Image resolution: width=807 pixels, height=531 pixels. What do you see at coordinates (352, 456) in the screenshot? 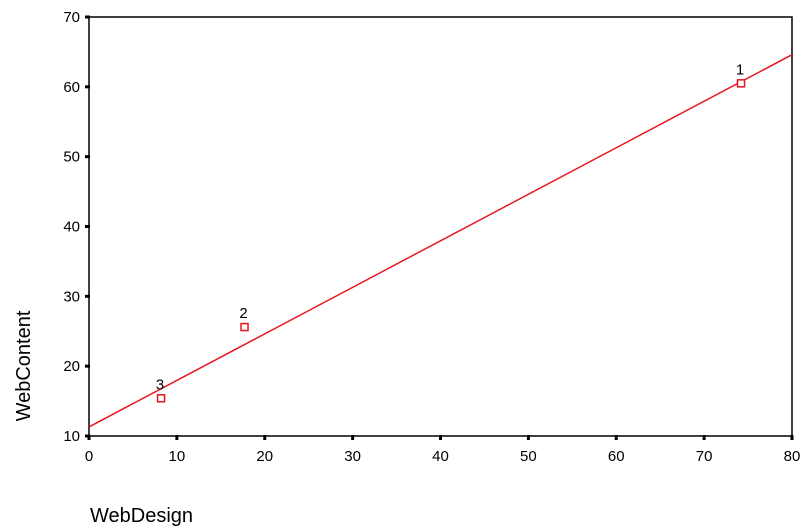
I see `x-tick-label: 30` at bounding box center [352, 456].